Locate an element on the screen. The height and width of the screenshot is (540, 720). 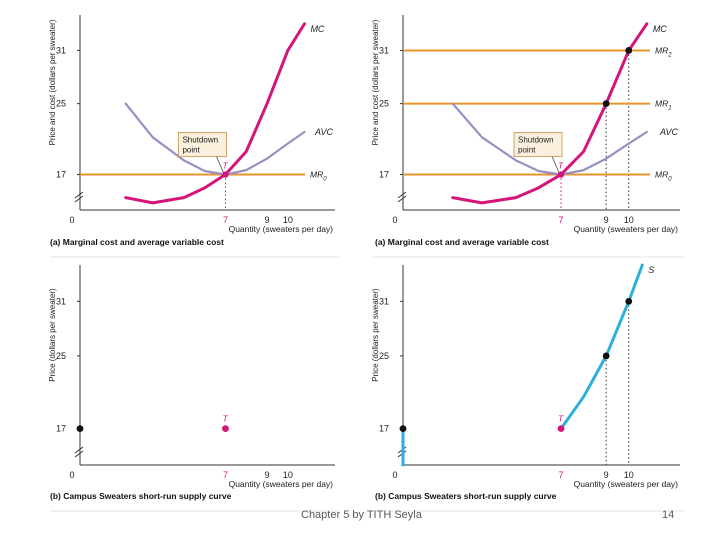
footer-title: Chapter 5 by TITH Seyla is located at coordinates (361, 515).